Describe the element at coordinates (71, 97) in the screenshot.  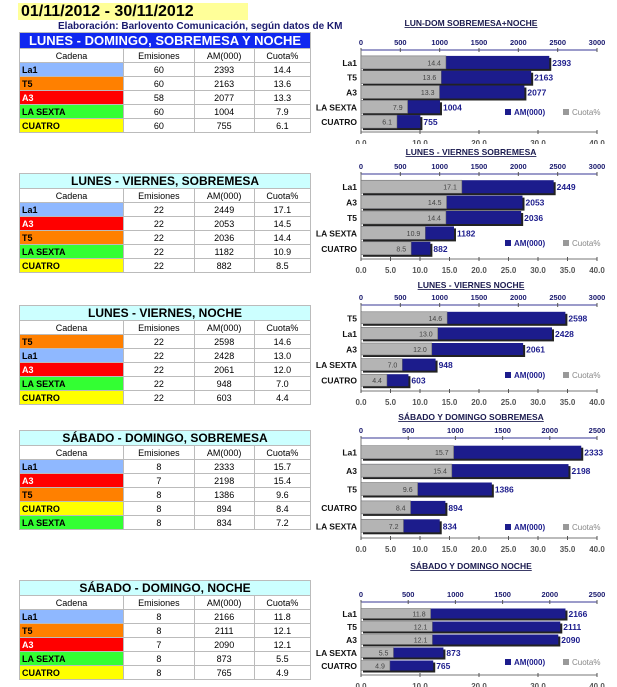
I see `channel-cell: A3` at that location.